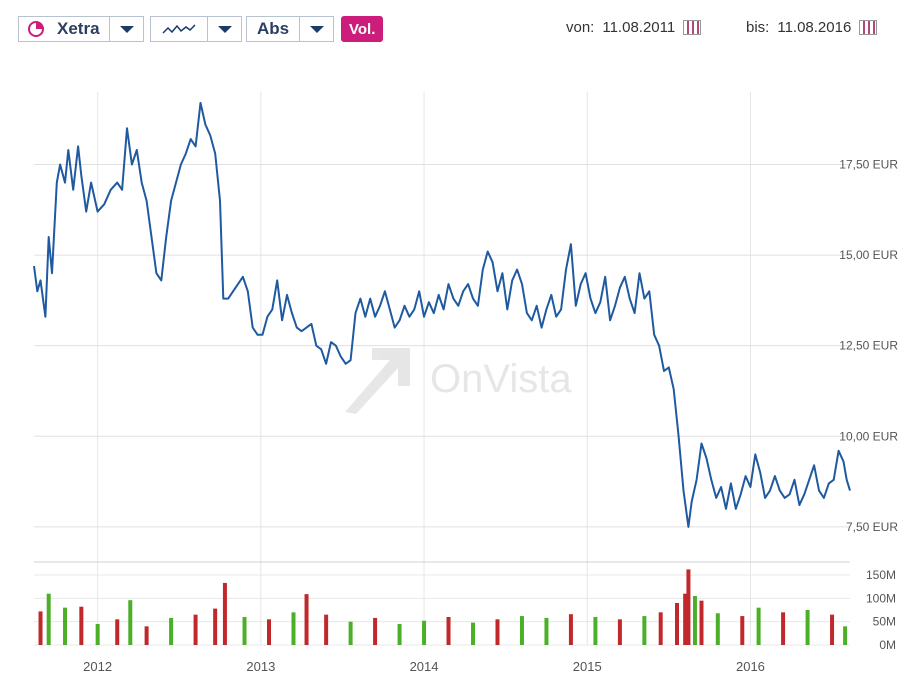  Describe the element at coordinates (587, 666) in the screenshot. I see `x-tick-label: 2015` at that location.